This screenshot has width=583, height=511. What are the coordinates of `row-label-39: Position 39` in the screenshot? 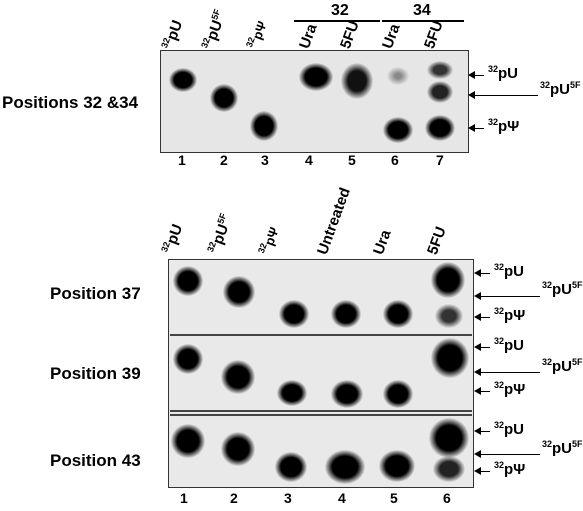 It's located at (95, 373).